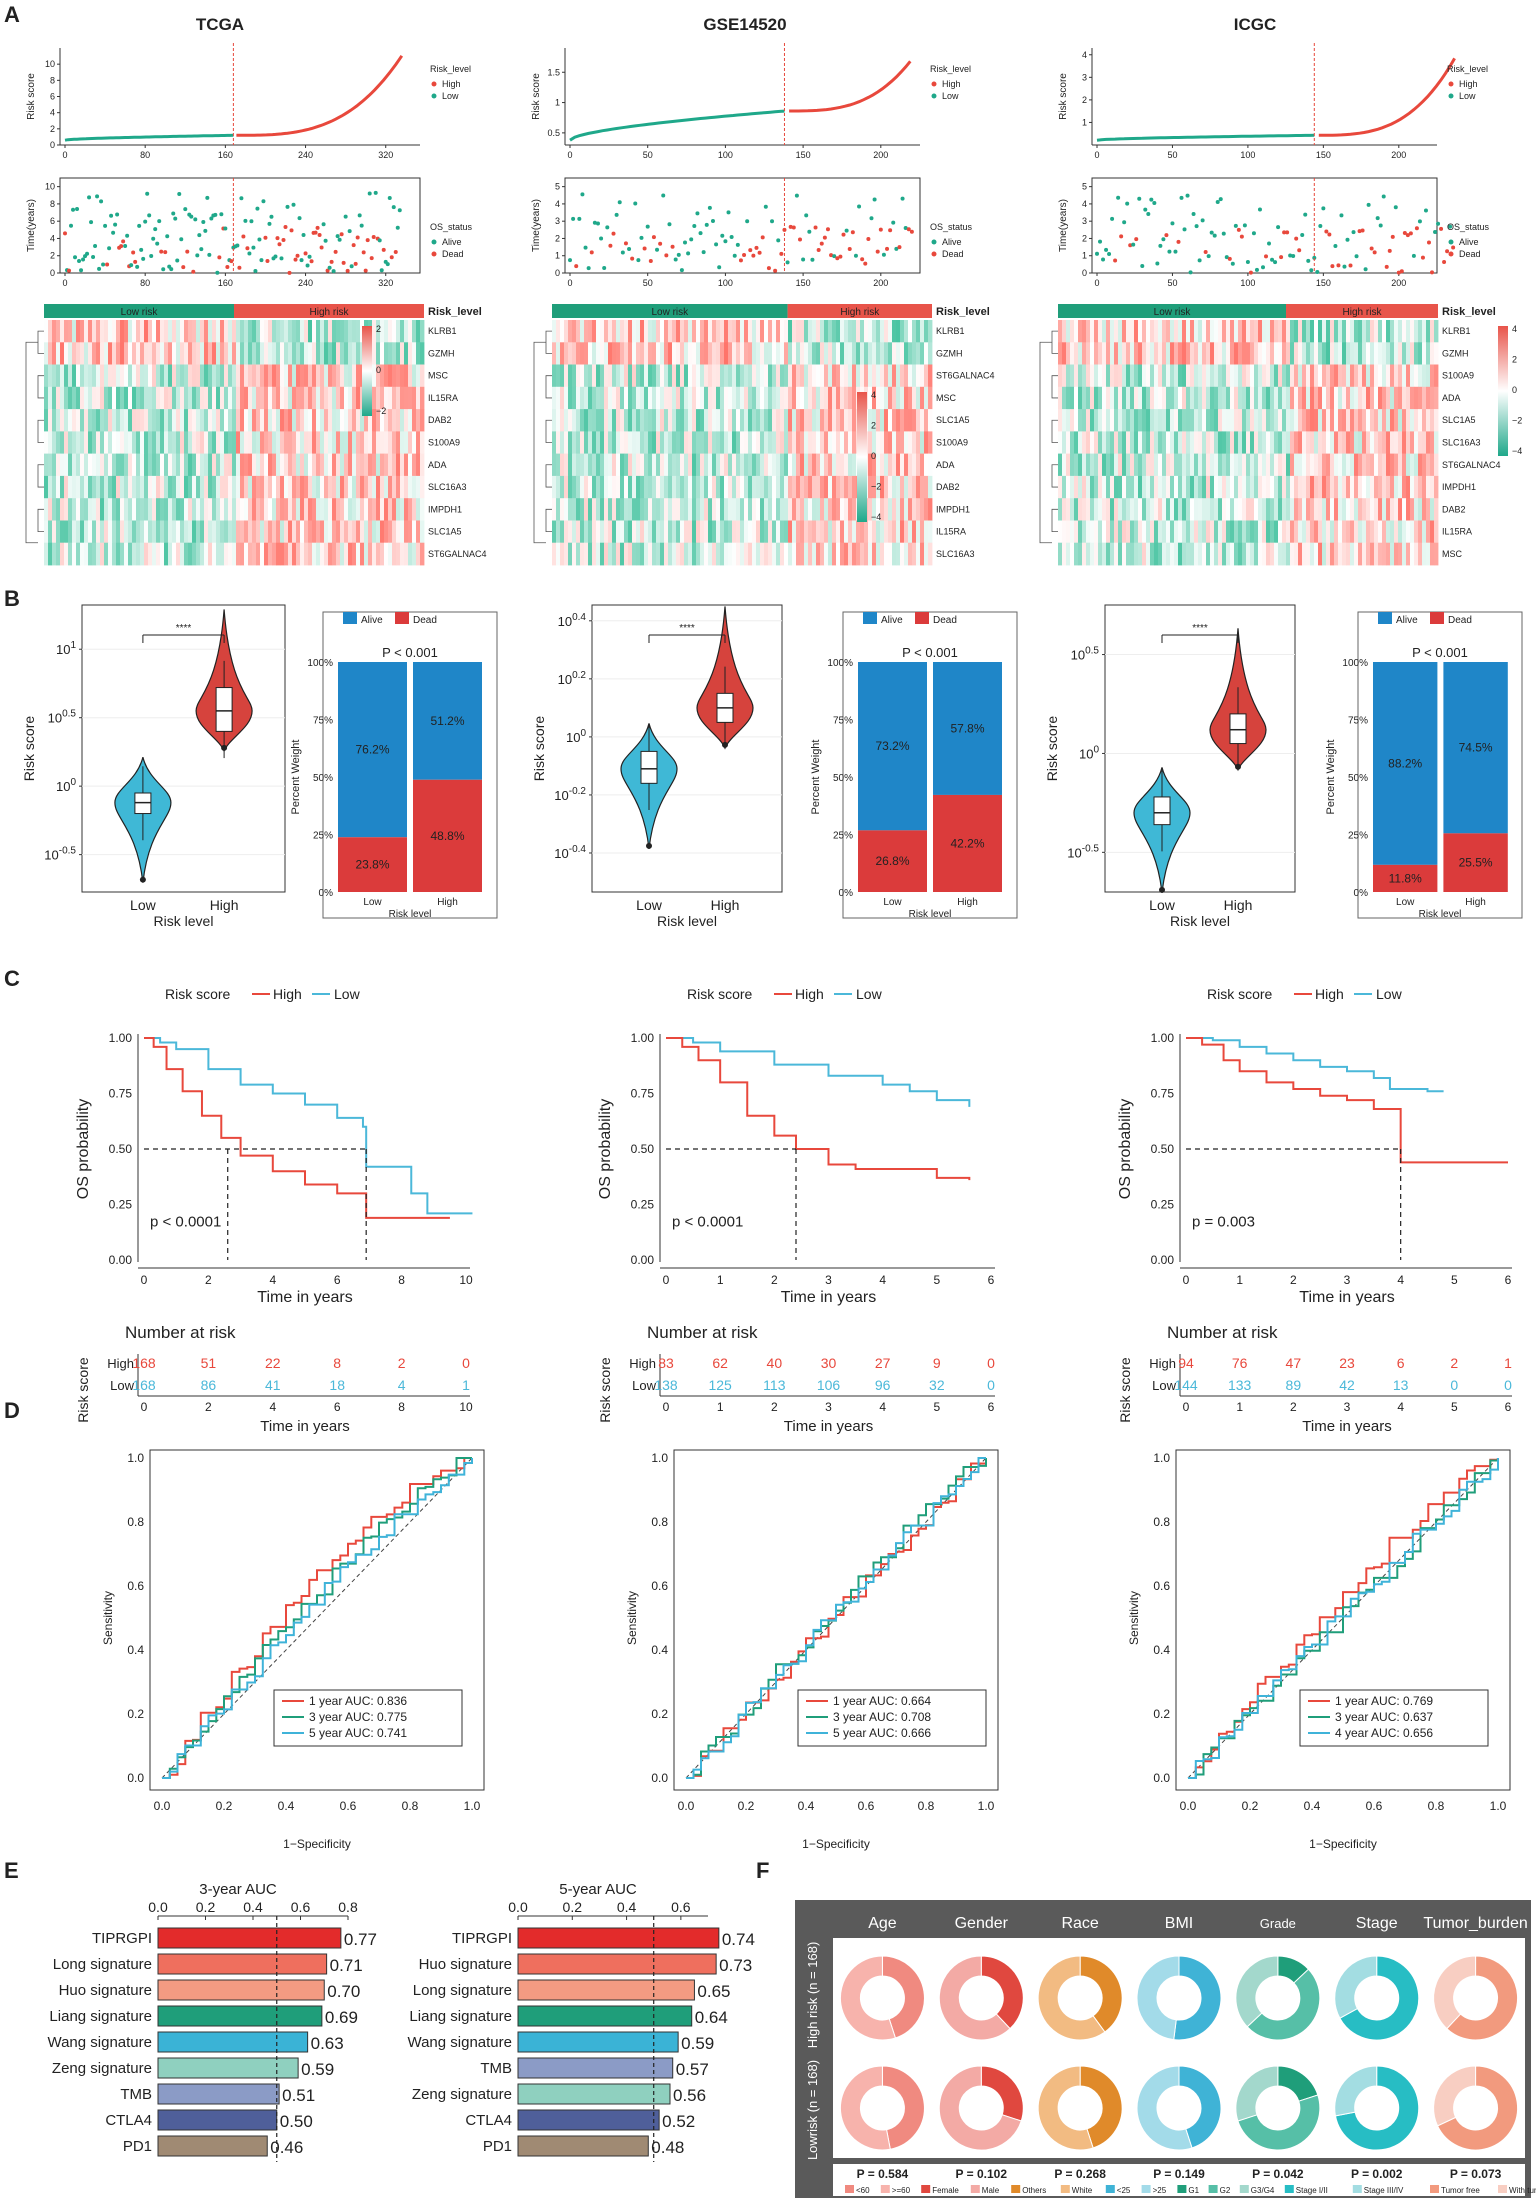 Image resolution: width=1536 pixels, height=2198 pixels. I want to click on risk-count-high: 23, so click(1347, 1363).